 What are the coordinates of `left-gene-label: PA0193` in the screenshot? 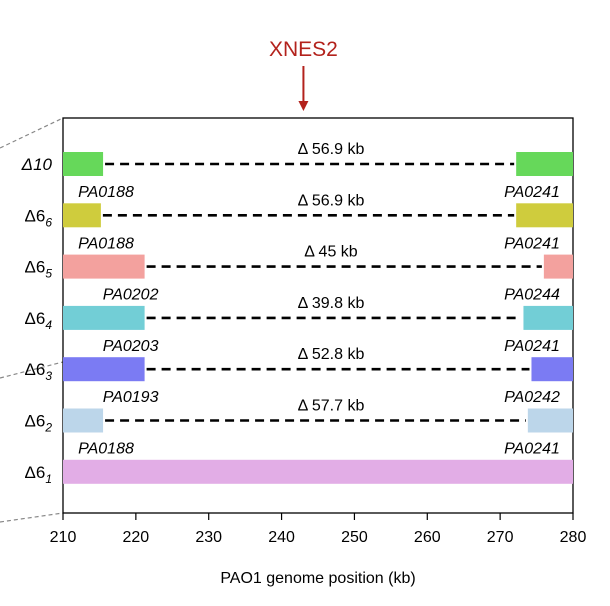 It's located at (131, 397).